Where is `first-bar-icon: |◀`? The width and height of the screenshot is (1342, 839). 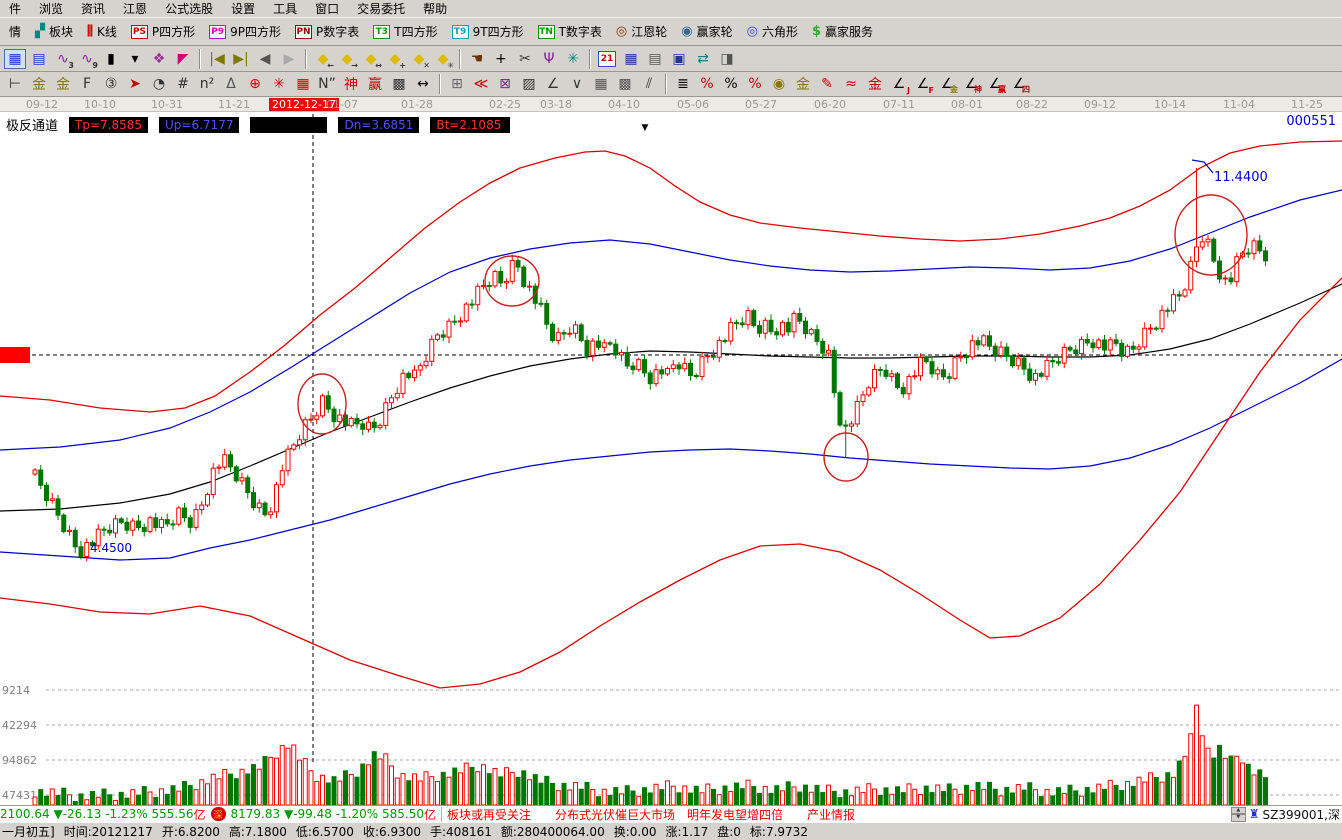 first-bar-icon: |◀ is located at coordinates (217, 58).